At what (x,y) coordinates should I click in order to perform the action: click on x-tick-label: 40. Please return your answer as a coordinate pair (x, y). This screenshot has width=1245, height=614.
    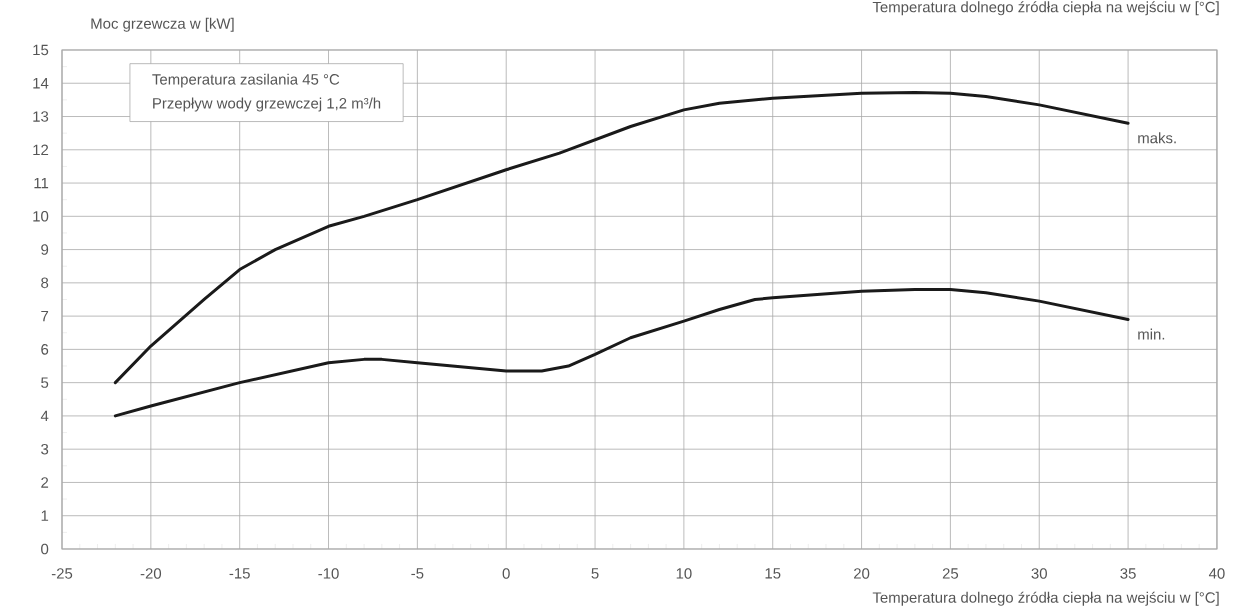
    Looking at the image, I should click on (1216, 573).